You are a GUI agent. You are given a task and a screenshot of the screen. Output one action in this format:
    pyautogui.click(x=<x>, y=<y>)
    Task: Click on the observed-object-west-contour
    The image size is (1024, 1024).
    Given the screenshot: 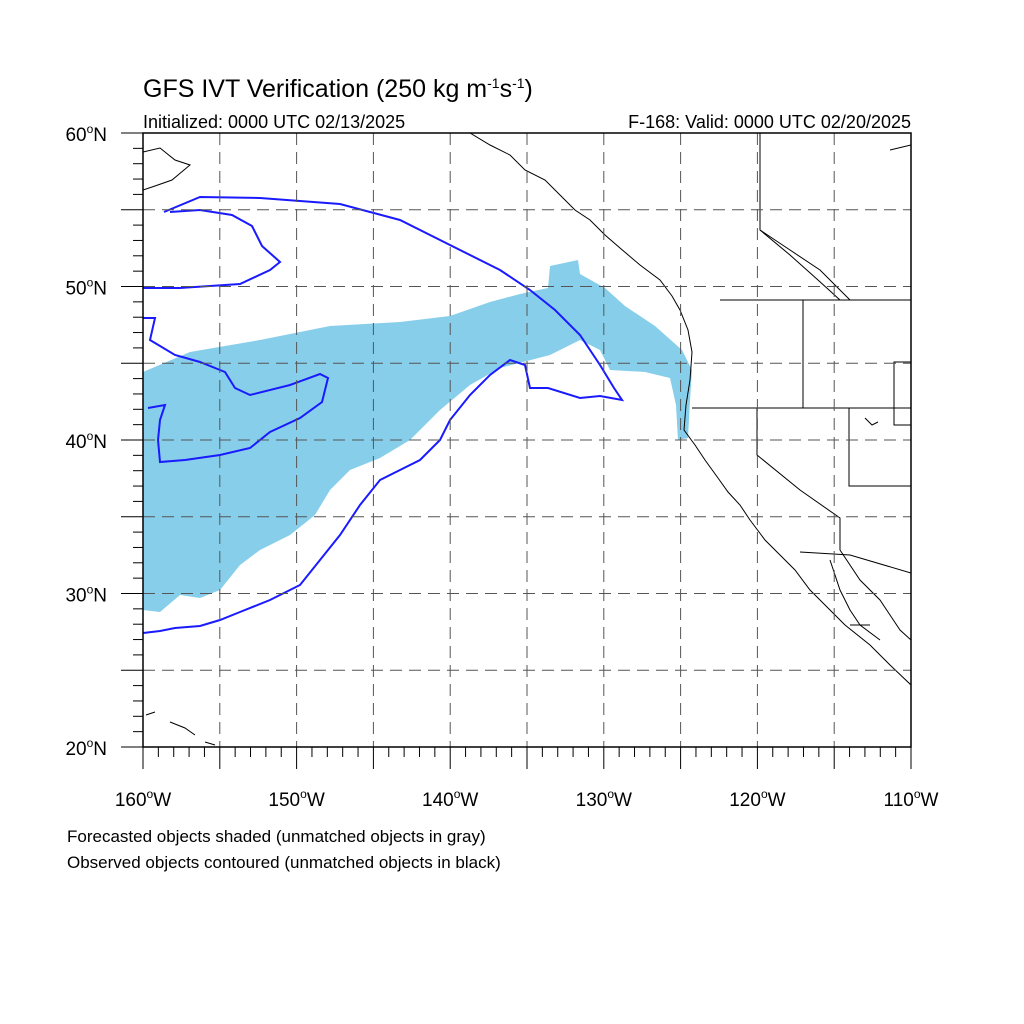 What is the action you would take?
    pyautogui.click(x=236, y=390)
    